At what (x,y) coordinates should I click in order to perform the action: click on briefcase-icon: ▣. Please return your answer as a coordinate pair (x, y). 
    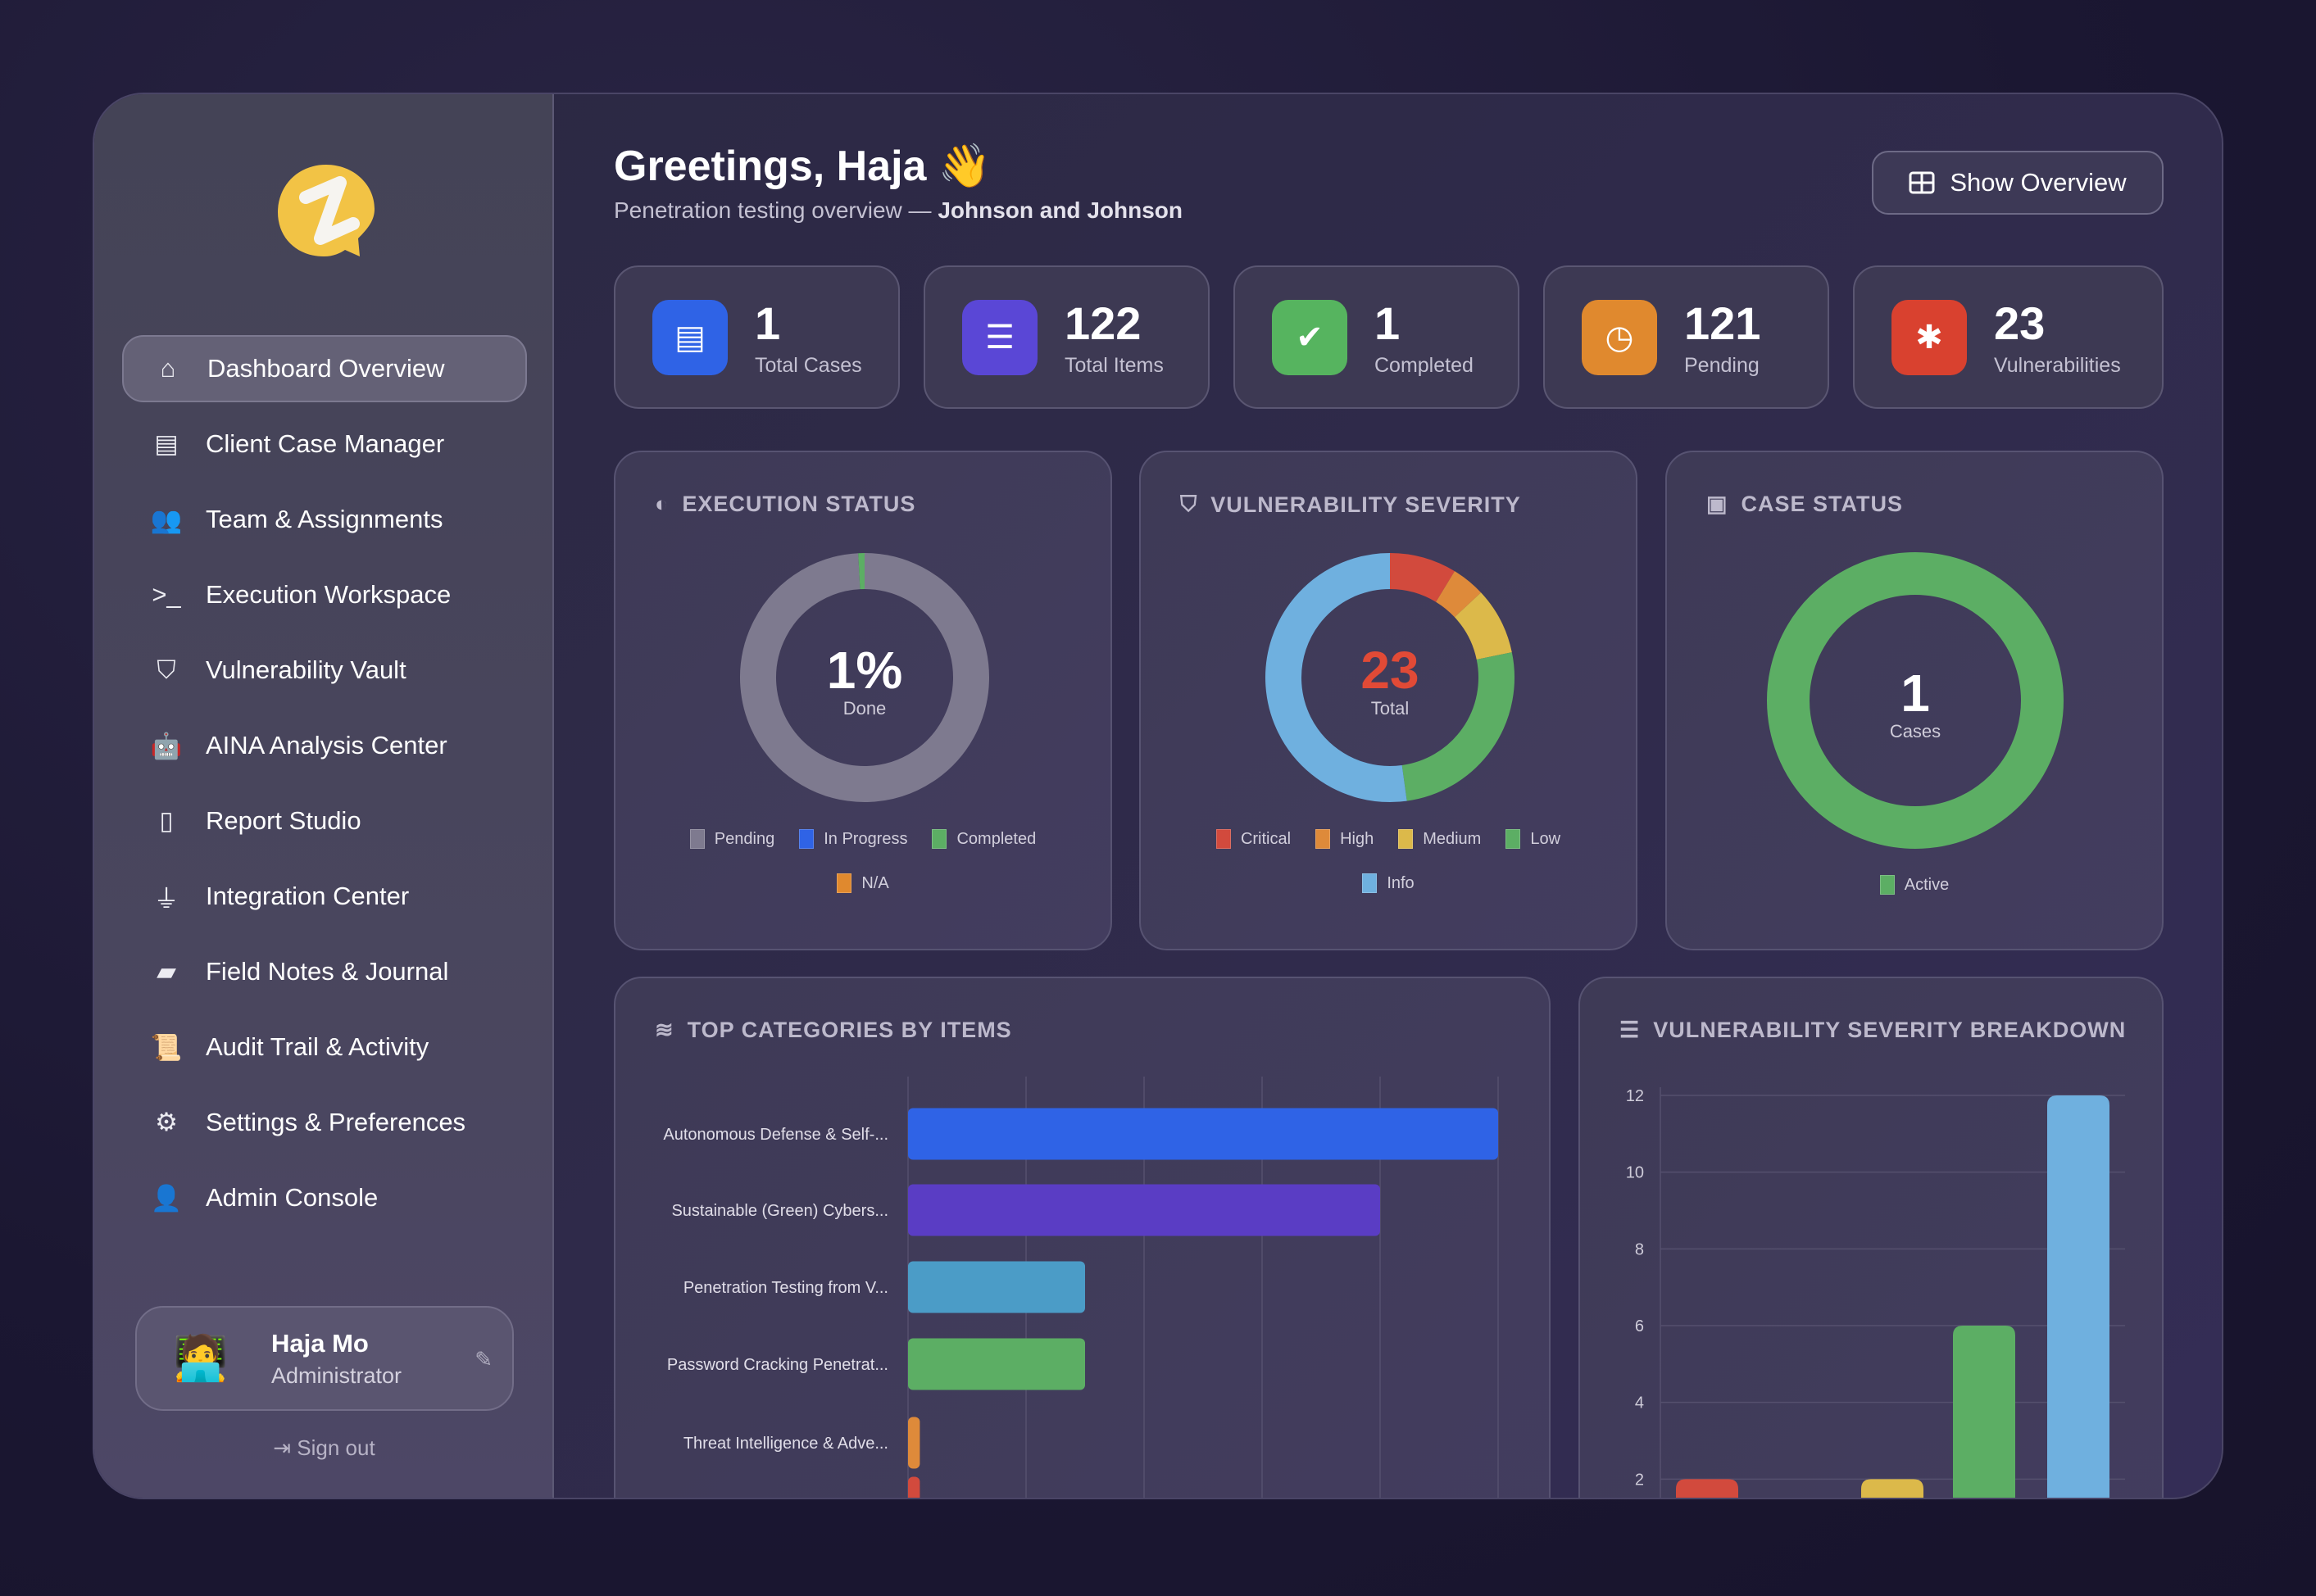
    Looking at the image, I should click on (1717, 504).